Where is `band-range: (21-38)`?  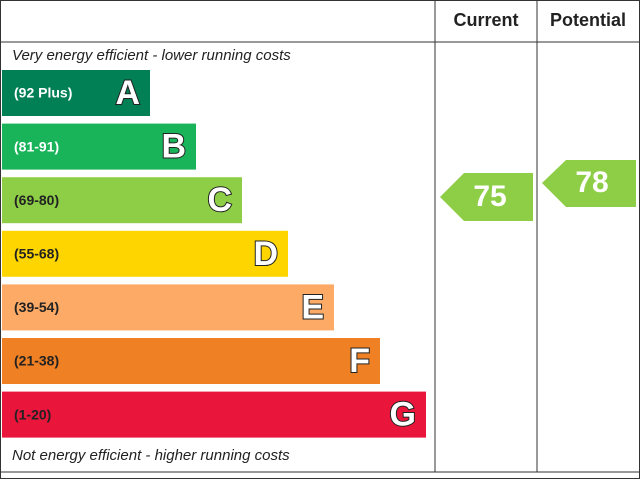
band-range: (21-38) is located at coordinates (36, 361).